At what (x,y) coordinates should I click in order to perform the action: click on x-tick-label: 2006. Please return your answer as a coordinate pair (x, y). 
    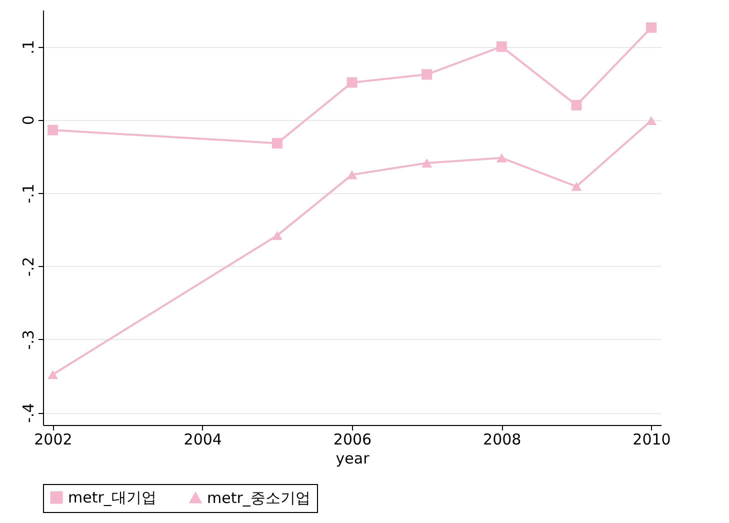
    Looking at the image, I should click on (352, 439).